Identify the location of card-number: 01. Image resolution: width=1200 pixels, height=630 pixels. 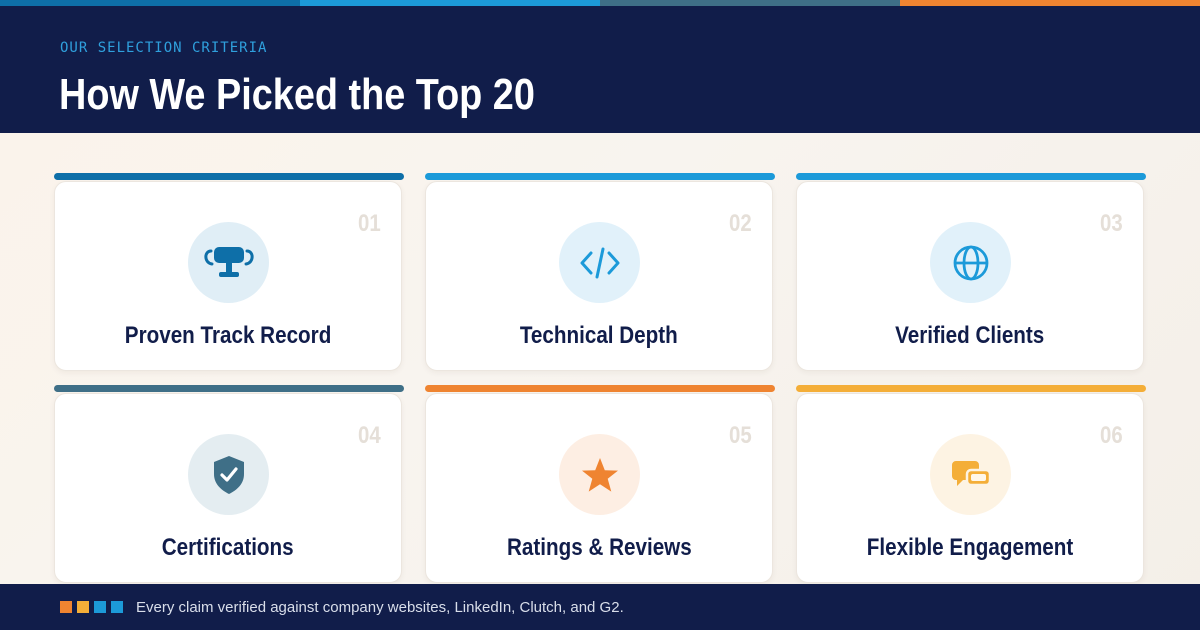
(369, 223).